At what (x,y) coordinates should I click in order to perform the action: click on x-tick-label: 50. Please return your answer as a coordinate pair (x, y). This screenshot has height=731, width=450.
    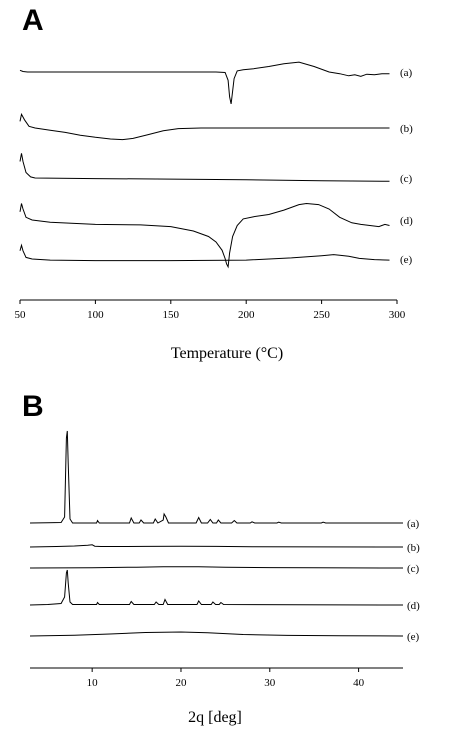
    Looking at the image, I should click on (21, 315).